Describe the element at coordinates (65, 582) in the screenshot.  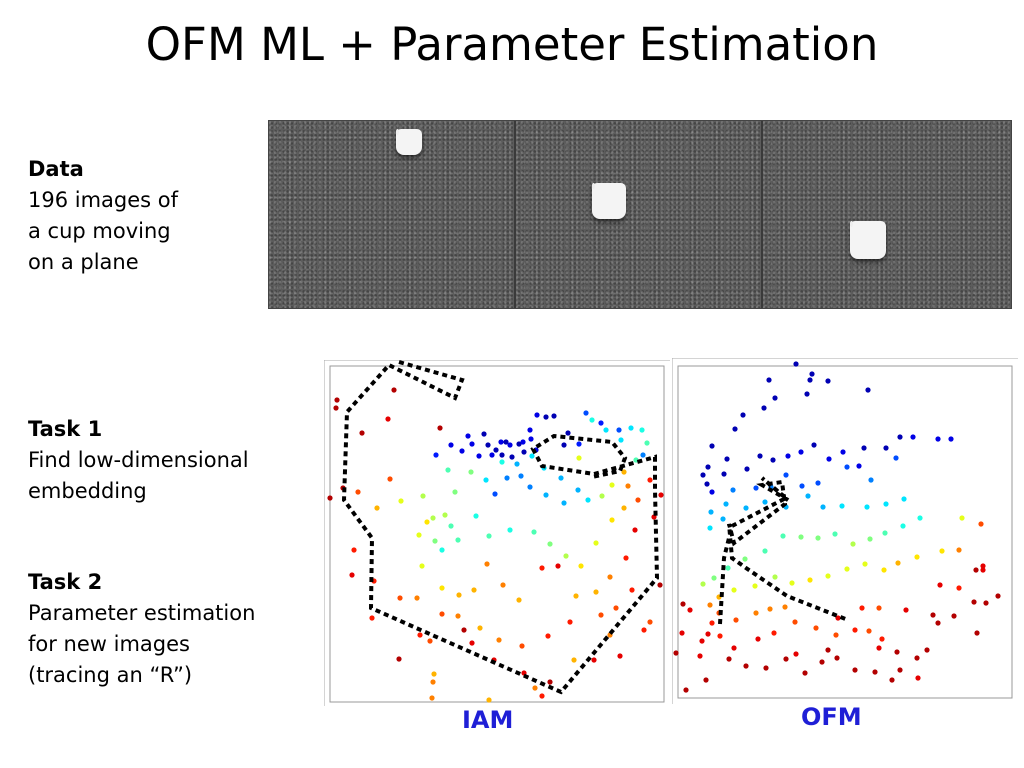
I see `task2-heading: Task 2` at that location.